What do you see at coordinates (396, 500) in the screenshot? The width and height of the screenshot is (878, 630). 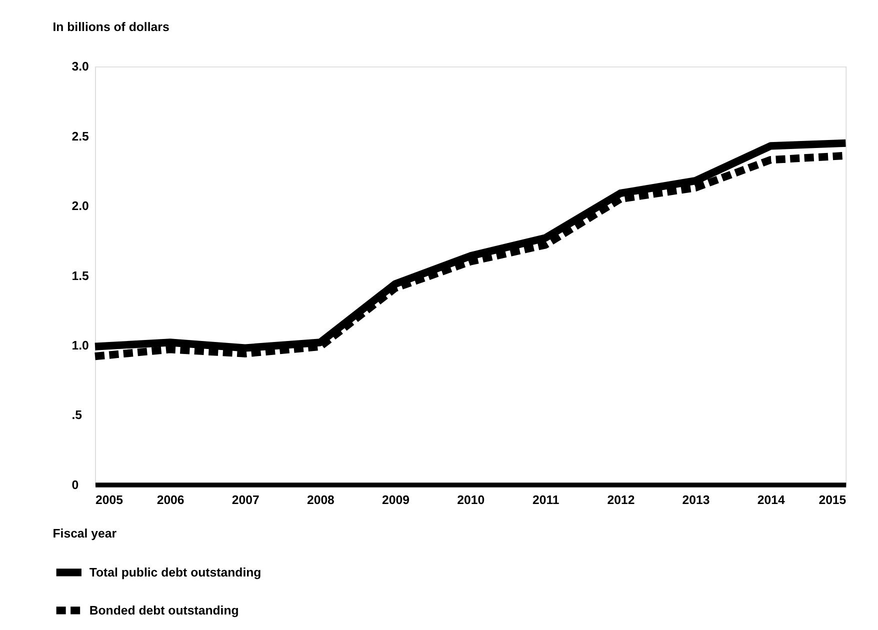 I see `x-tick-label: 2009` at bounding box center [396, 500].